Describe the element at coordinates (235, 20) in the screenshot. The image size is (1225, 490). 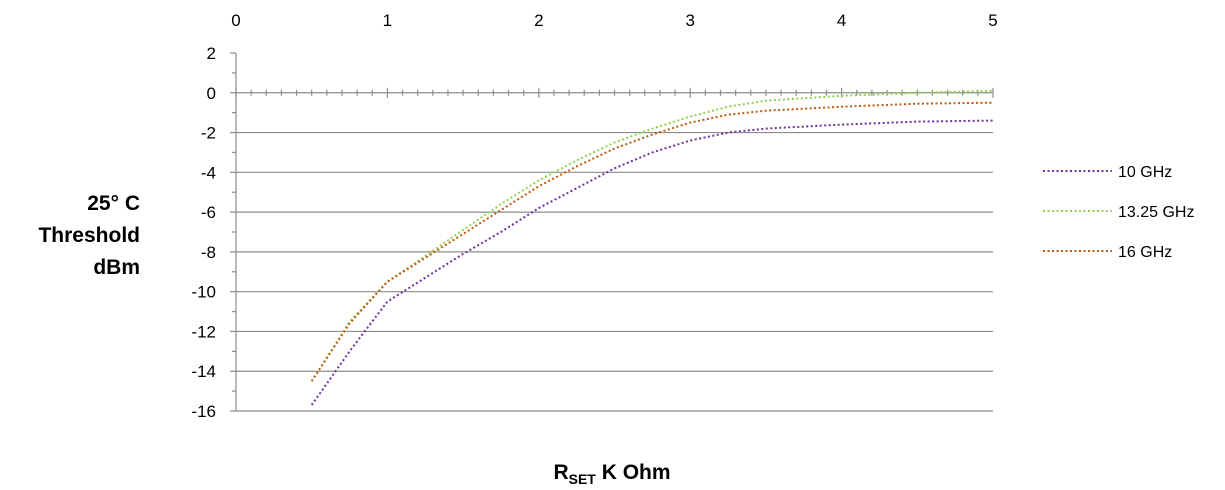
I see `x-tick-label: 0` at that location.